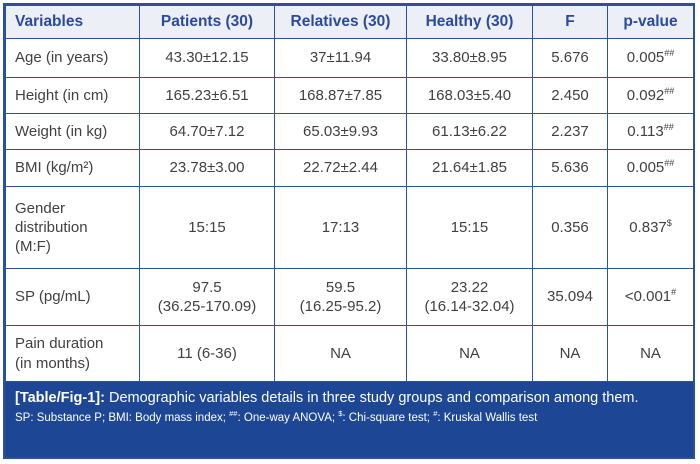 This screenshot has width=700, height=464. I want to click on relatives-cell: 65.03±9.93, so click(340, 131).